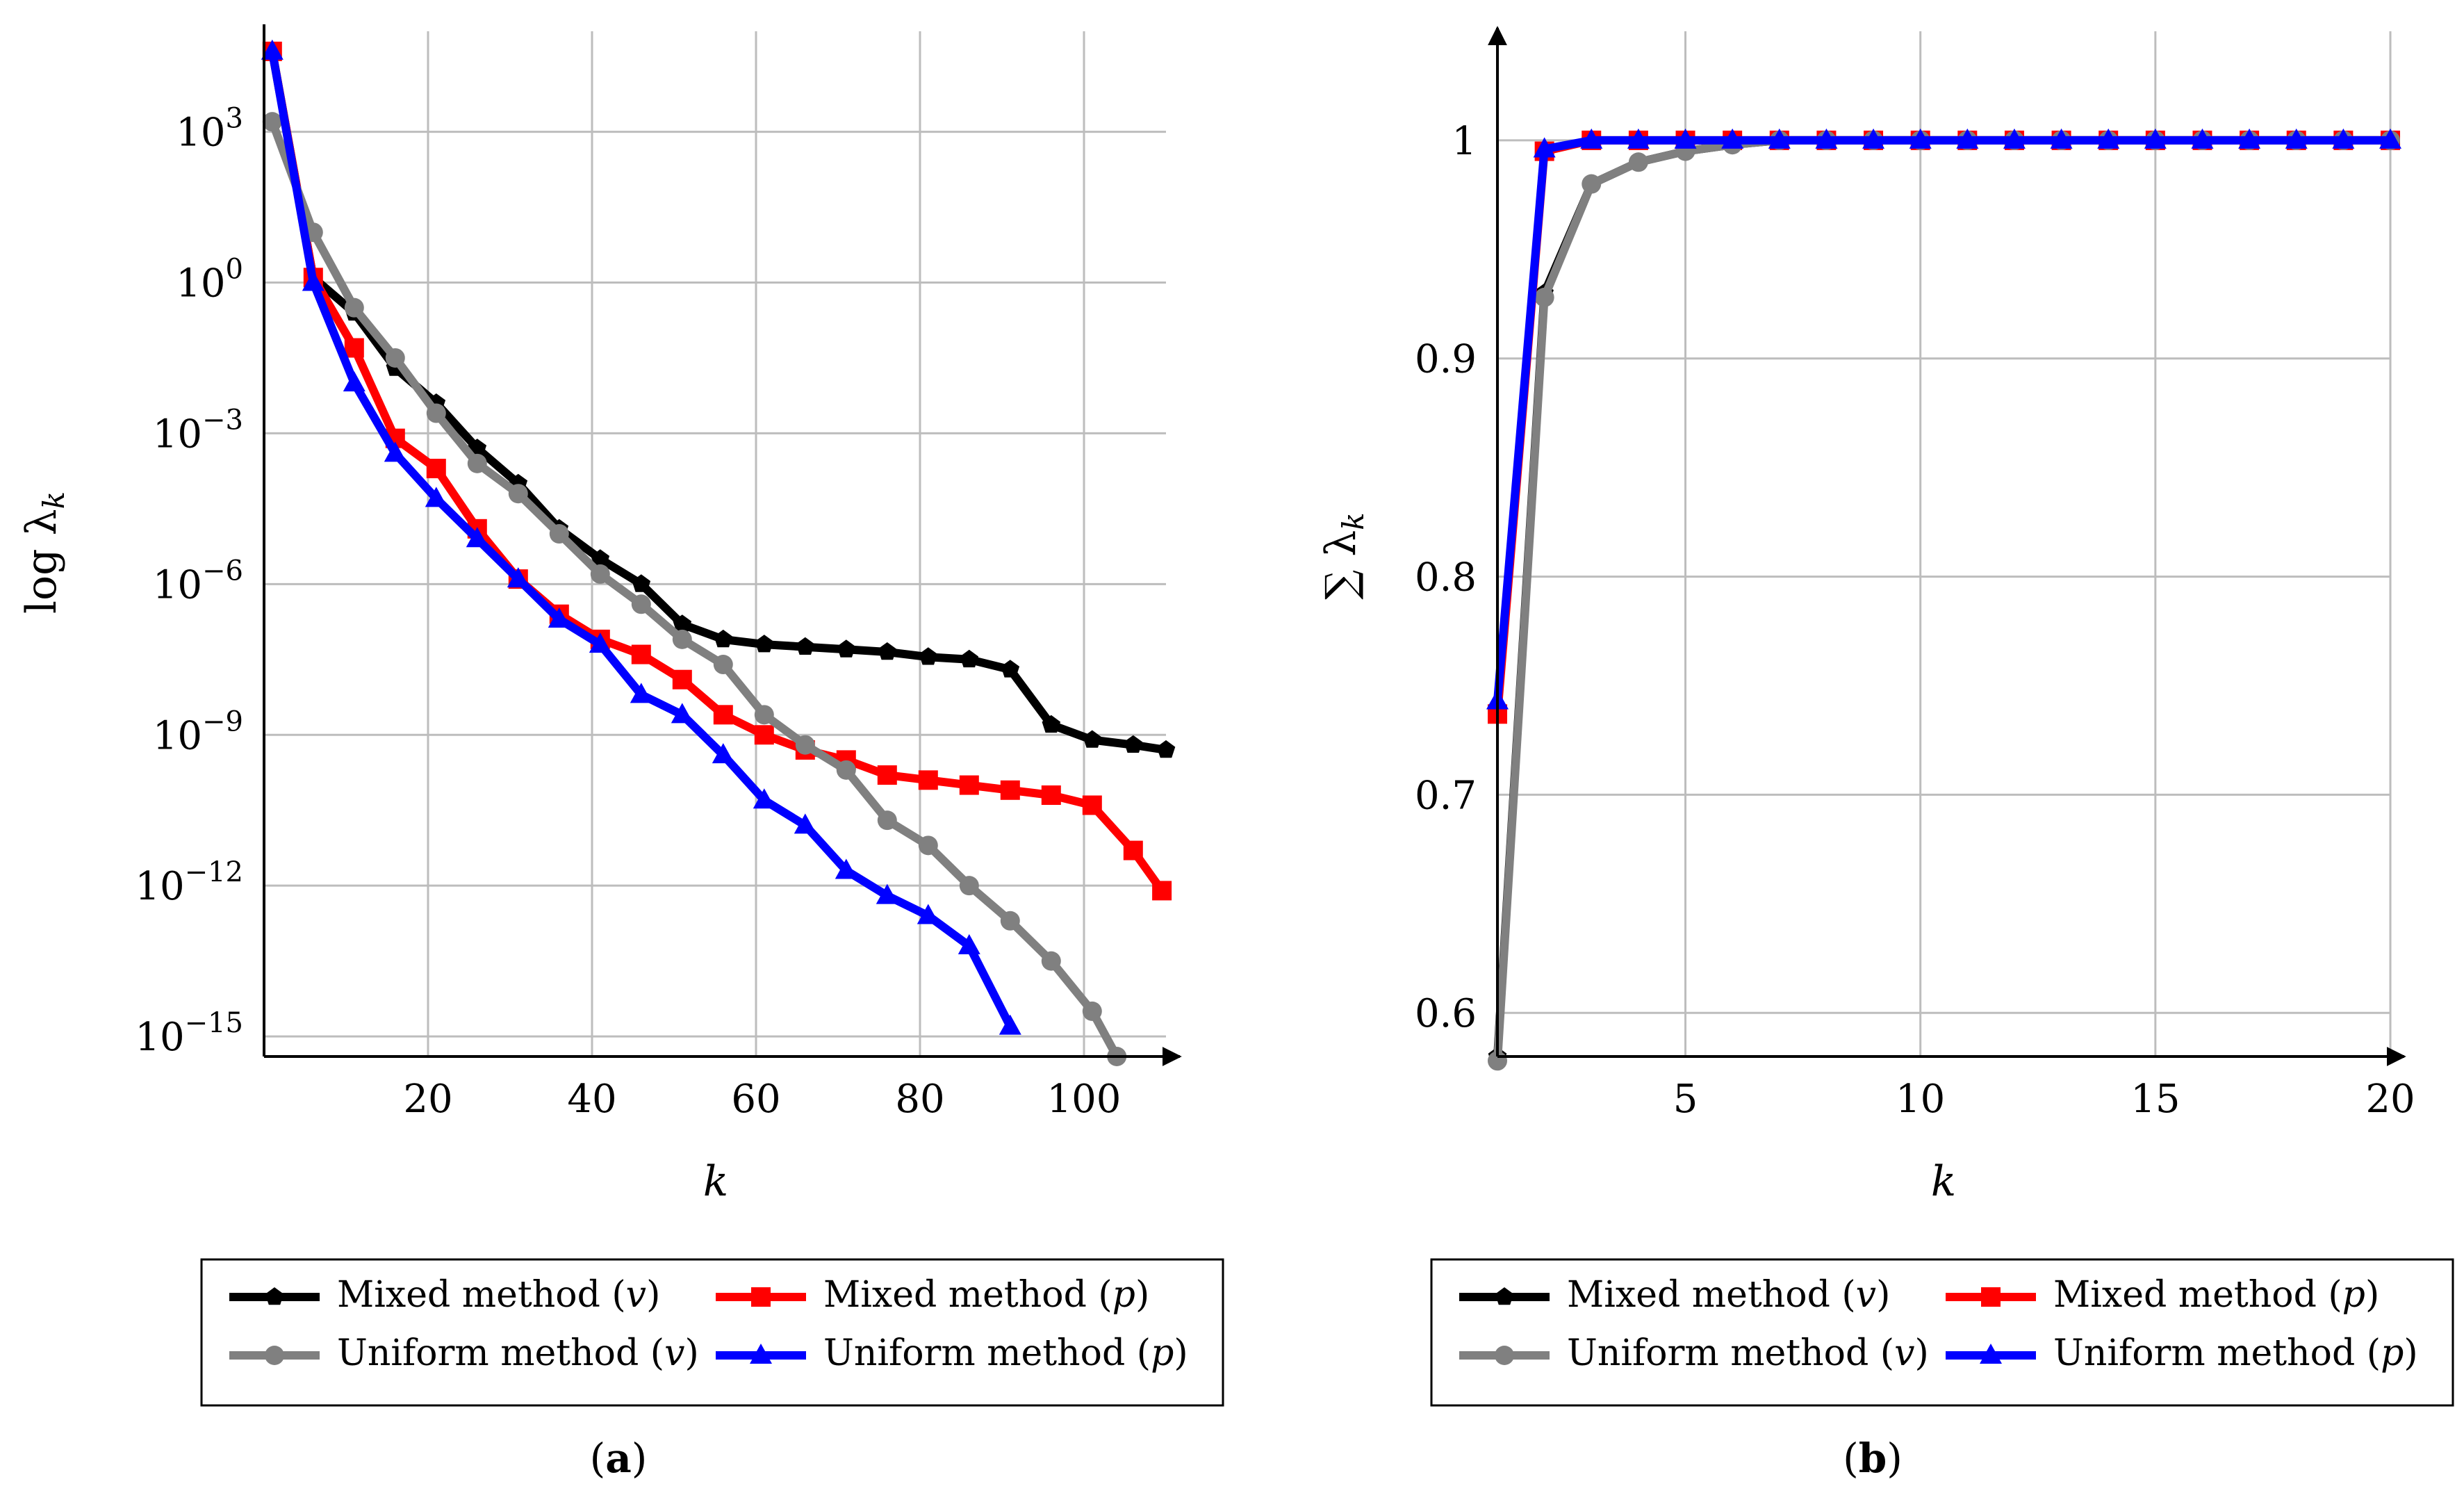 This screenshot has height=1493, width=2464. I want to click on panel-a-x-tick-label: 80, so click(919, 1099).